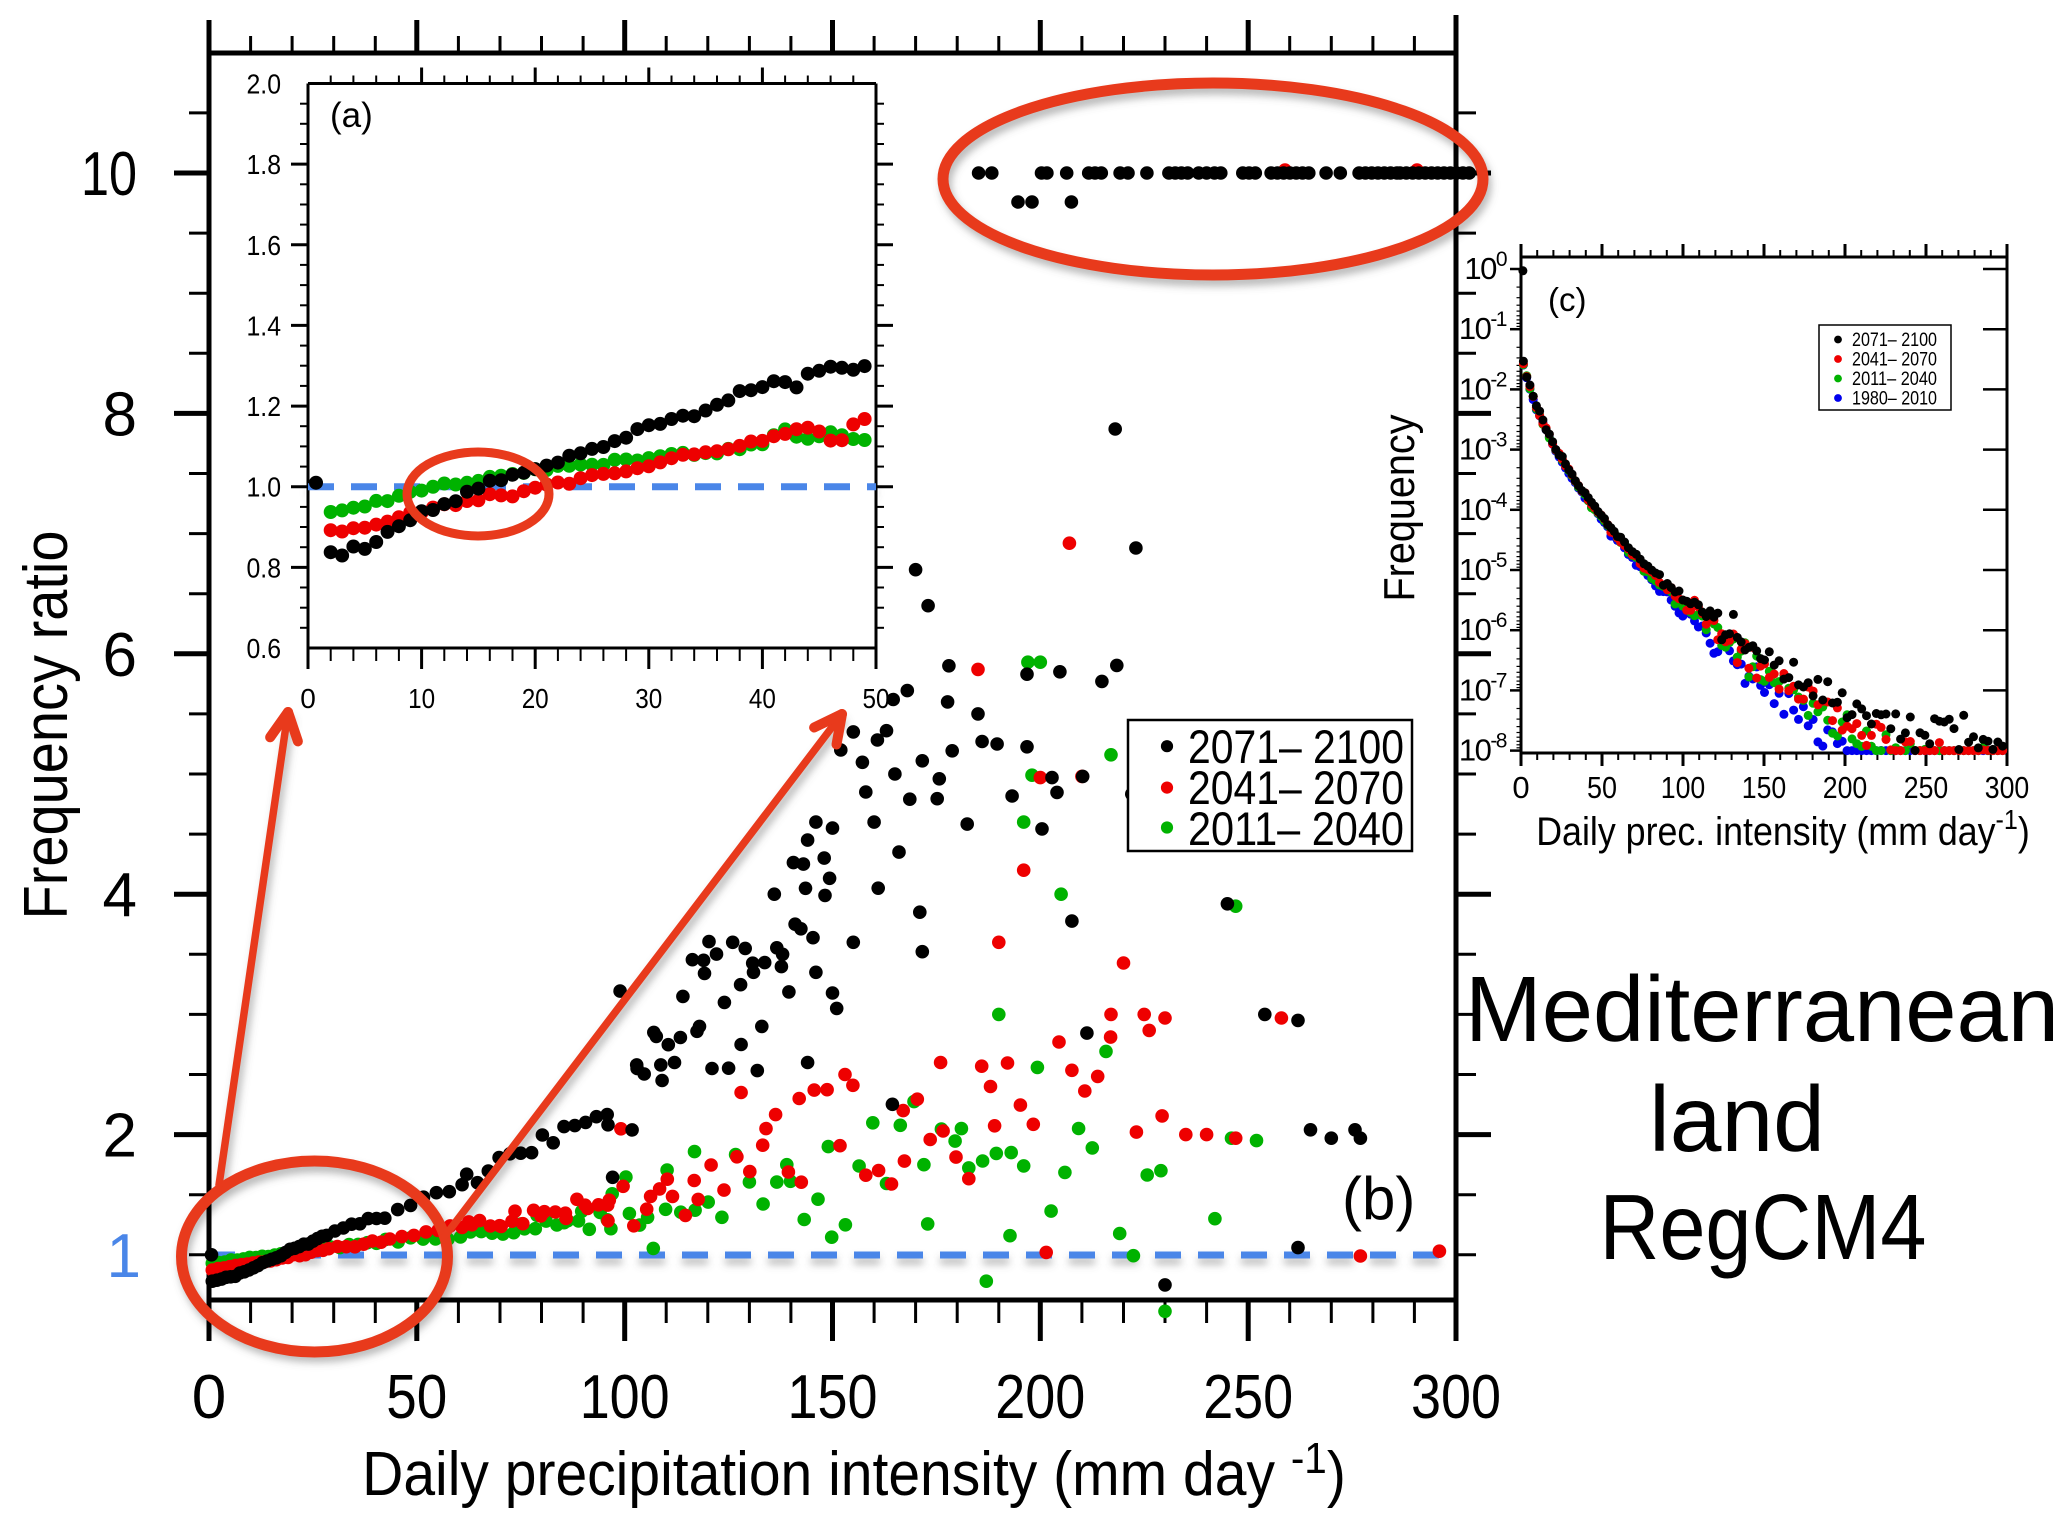 This screenshot has width=2067, height=1528. I want to click on svg-text: 1980– 2010, so click(1894, 399).